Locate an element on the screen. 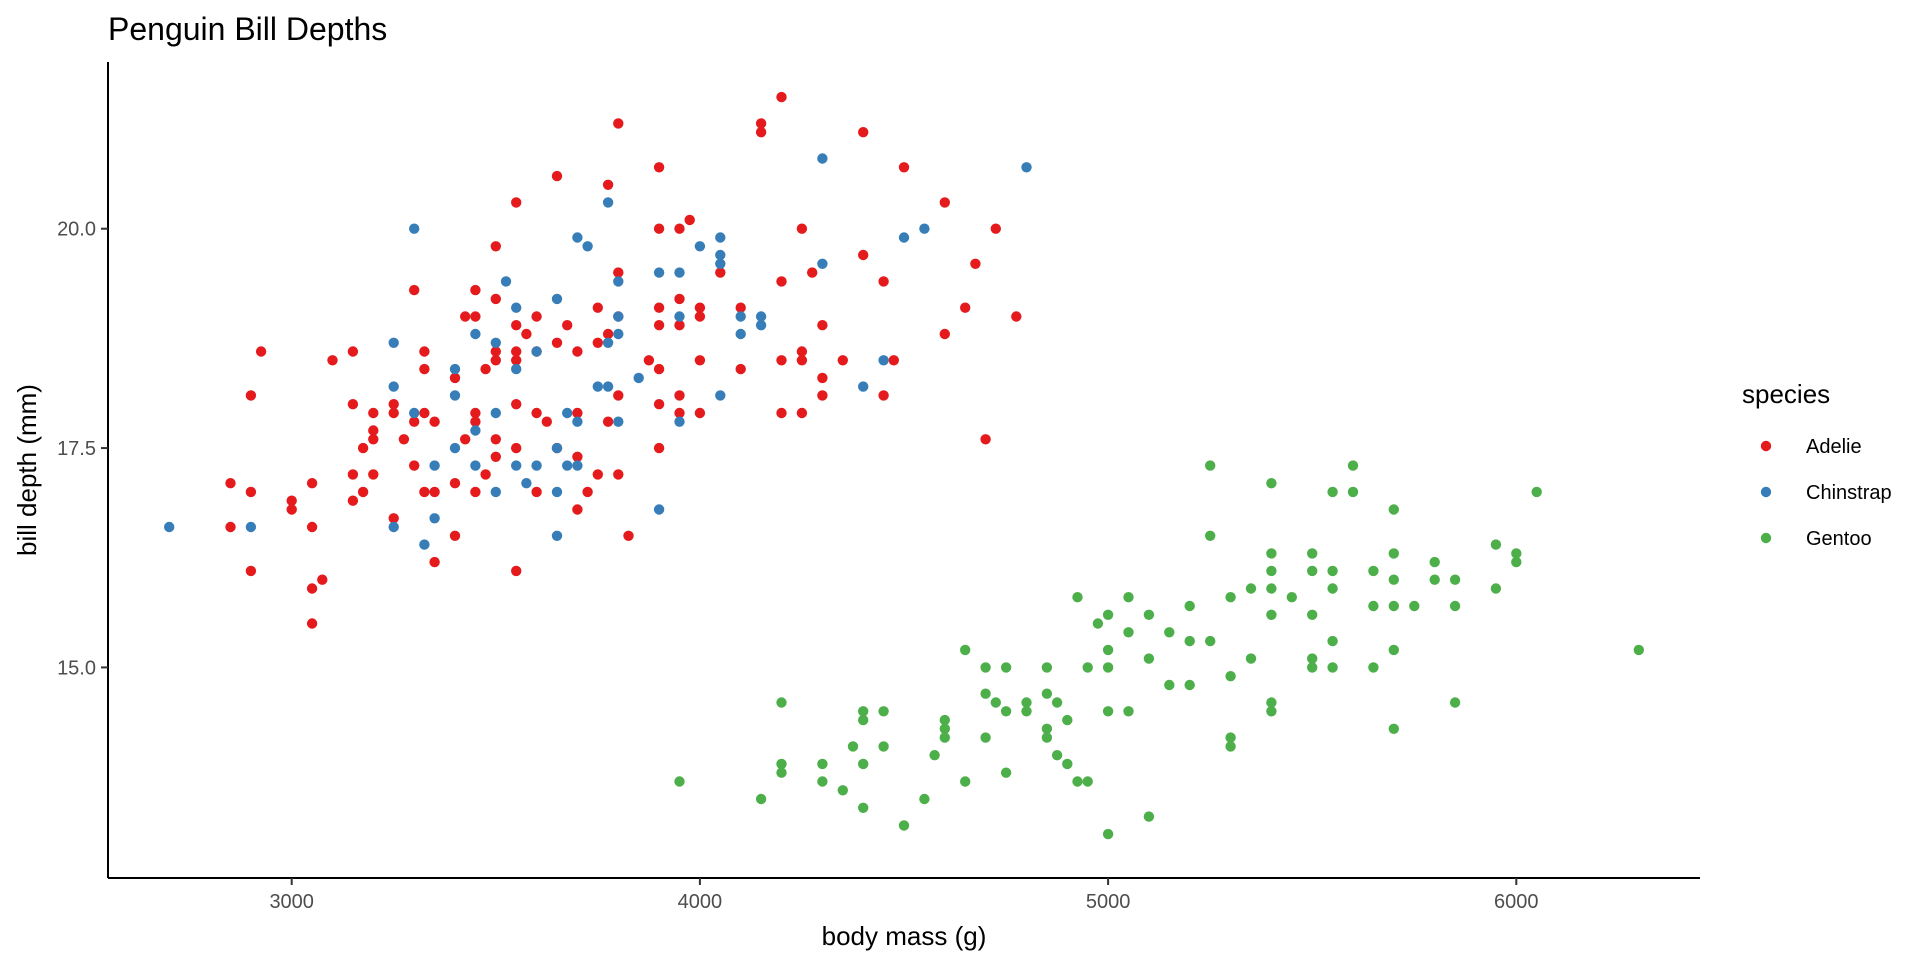  y-tick-label: 20.0 is located at coordinates (76, 230).